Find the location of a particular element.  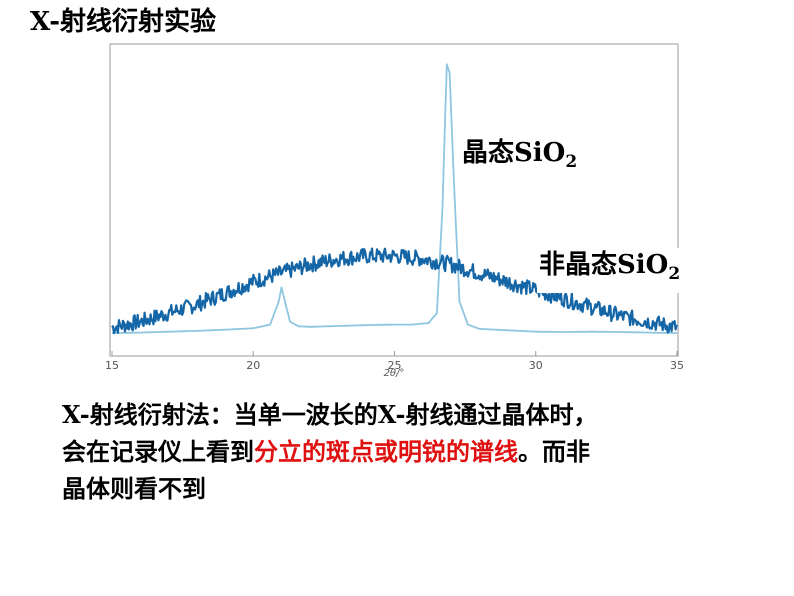

legend-label-crystalline-text: 晶态SiO is located at coordinates (514, 153).